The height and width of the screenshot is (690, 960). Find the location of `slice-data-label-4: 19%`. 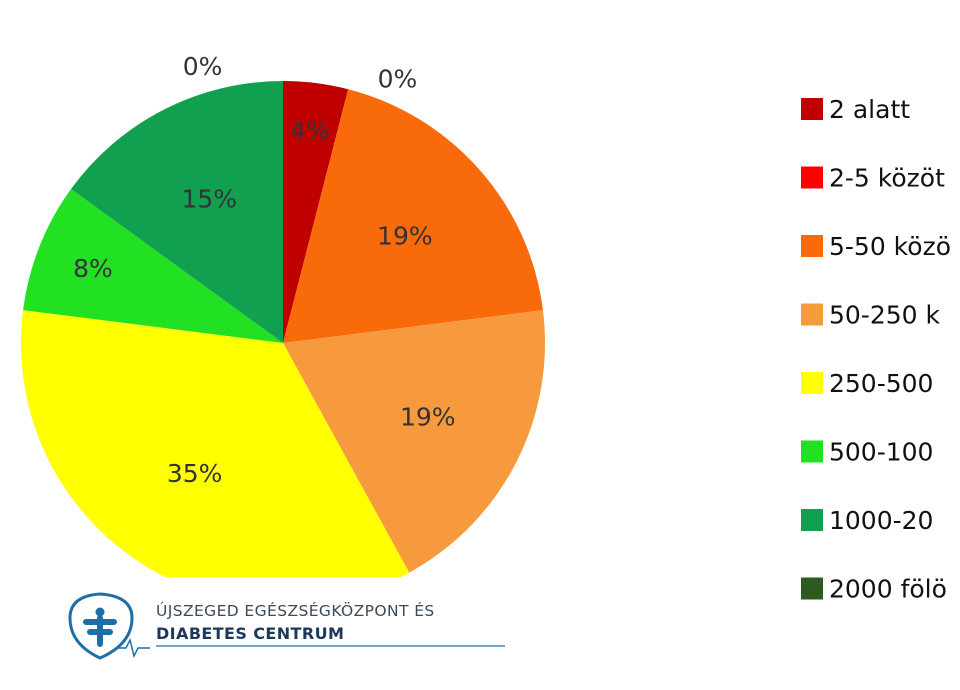

slice-data-label-4: 19% is located at coordinates (428, 417).